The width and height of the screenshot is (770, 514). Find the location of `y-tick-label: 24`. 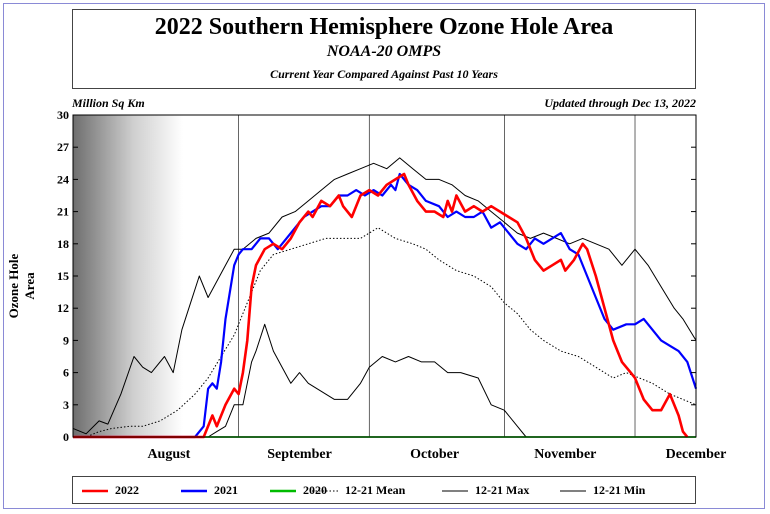

y-tick-label: 24 is located at coordinates (63, 179).